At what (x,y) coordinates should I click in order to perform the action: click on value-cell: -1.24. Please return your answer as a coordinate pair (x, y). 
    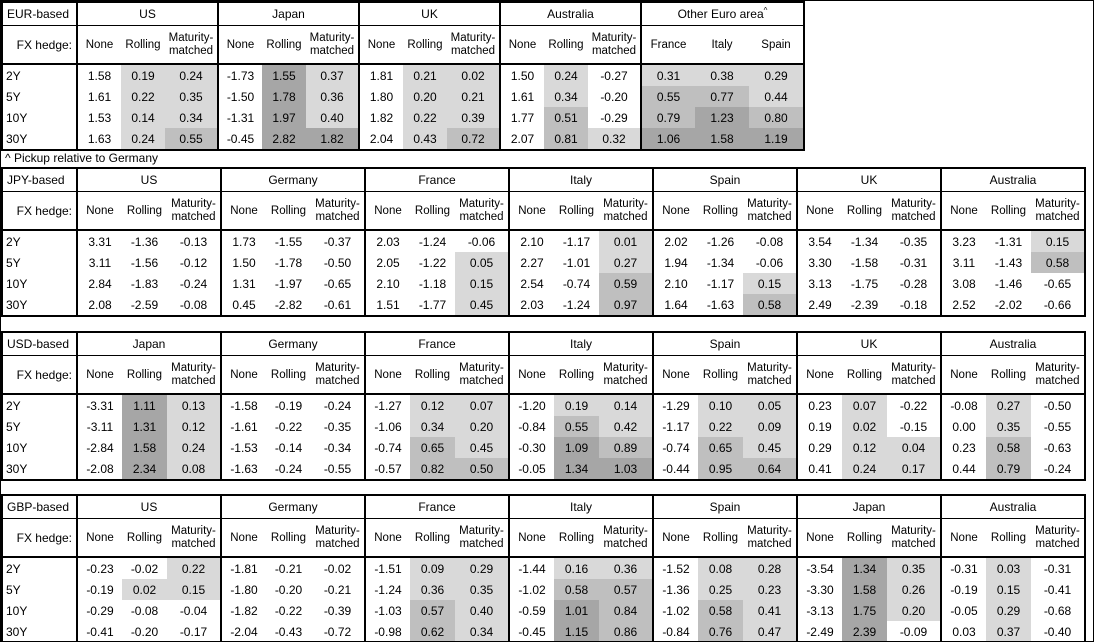
    Looking at the image, I should click on (576, 304).